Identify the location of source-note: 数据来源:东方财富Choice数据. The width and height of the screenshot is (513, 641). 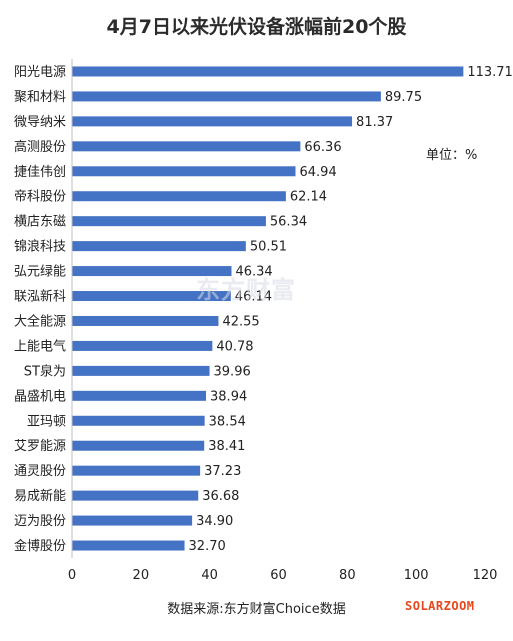
(256, 609).